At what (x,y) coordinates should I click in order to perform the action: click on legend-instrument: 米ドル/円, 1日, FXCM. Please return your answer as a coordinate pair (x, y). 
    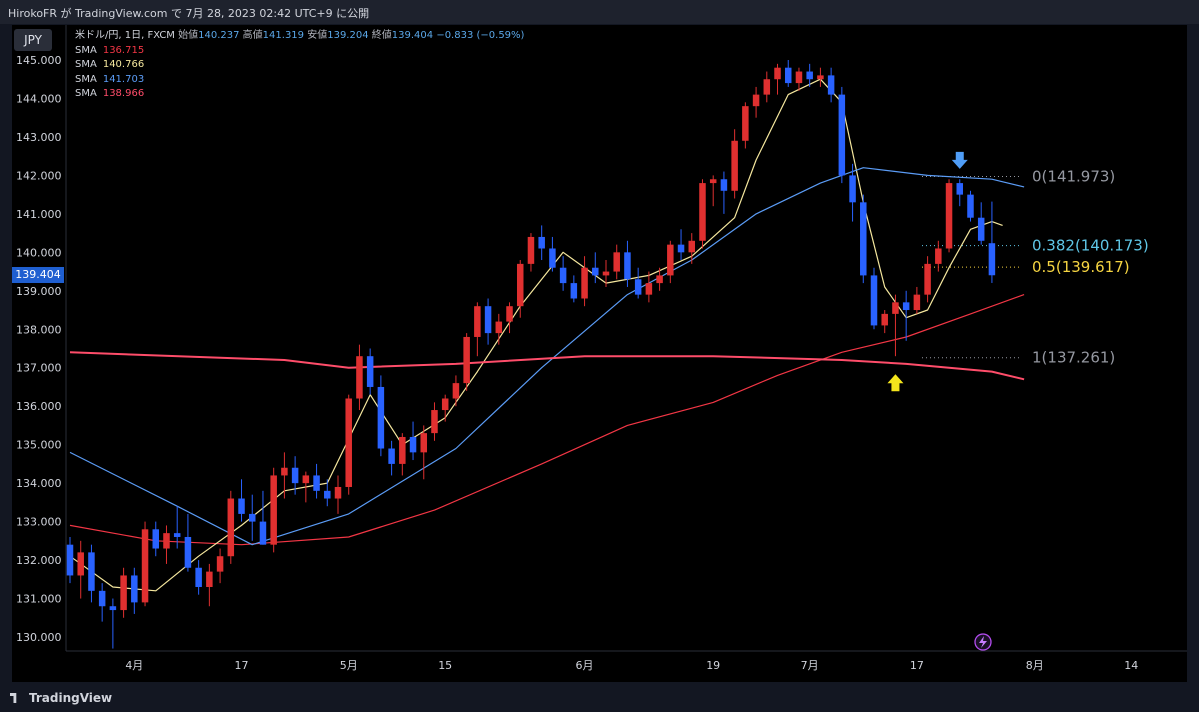
    Looking at the image, I should click on (125, 35).